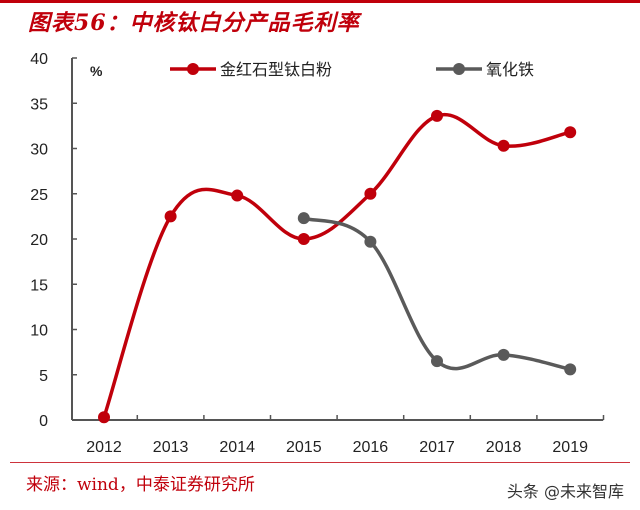 The image size is (640, 510). I want to click on x-tick-label: 2012, so click(104, 447).